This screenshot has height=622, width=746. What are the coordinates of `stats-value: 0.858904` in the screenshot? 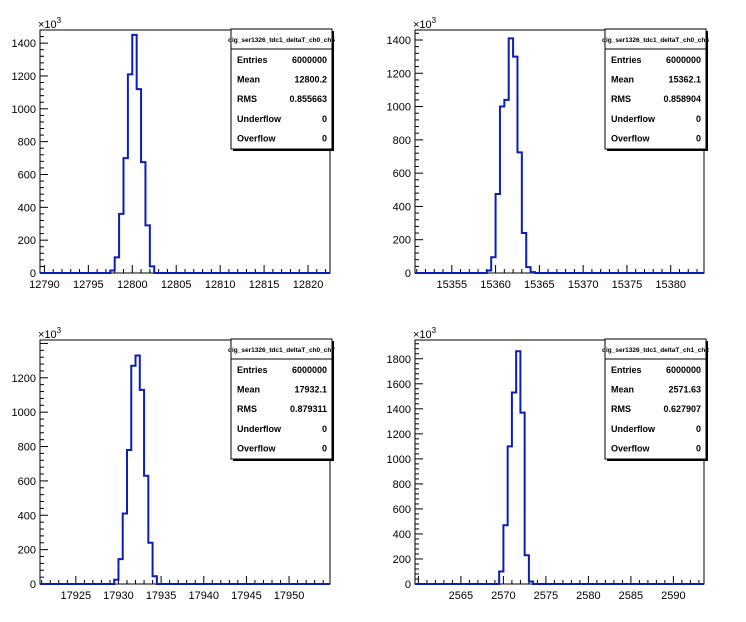 It's located at (682, 99).